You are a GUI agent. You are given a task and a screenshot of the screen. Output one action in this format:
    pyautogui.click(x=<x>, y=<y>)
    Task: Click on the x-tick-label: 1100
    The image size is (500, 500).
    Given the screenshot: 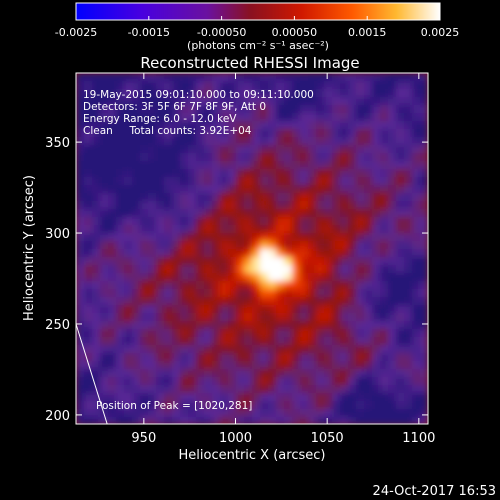 What is the action you would take?
    pyautogui.click(x=418, y=438)
    